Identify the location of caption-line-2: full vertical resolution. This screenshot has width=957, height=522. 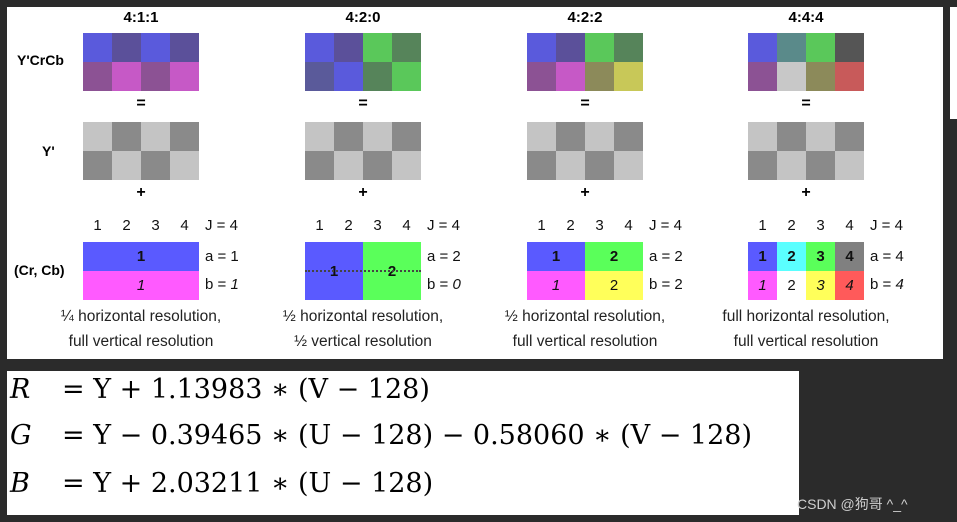
(806, 341).